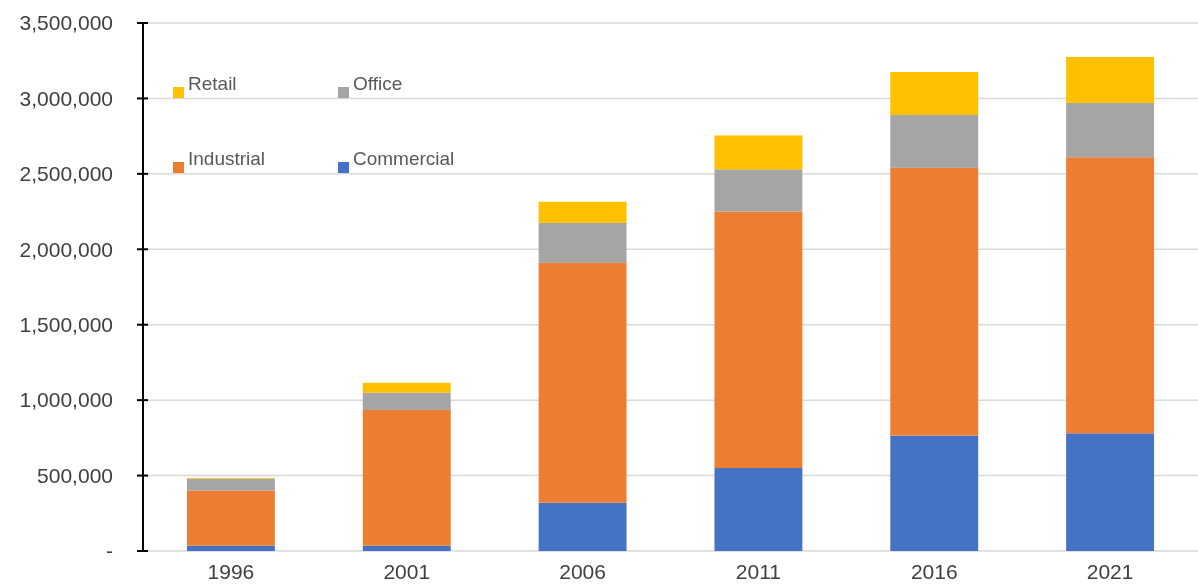 This screenshot has width=1198, height=585. I want to click on x-tick-label: 2006, so click(582, 571).